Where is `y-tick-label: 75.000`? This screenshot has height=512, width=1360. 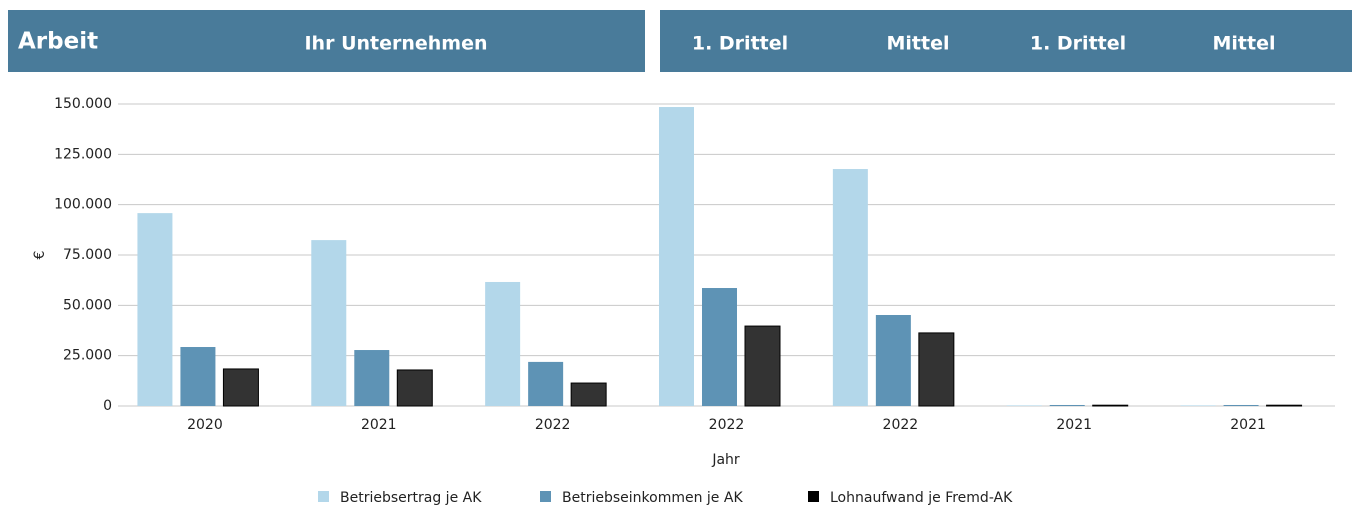
y-tick-label: 75.000 is located at coordinates (87, 255).